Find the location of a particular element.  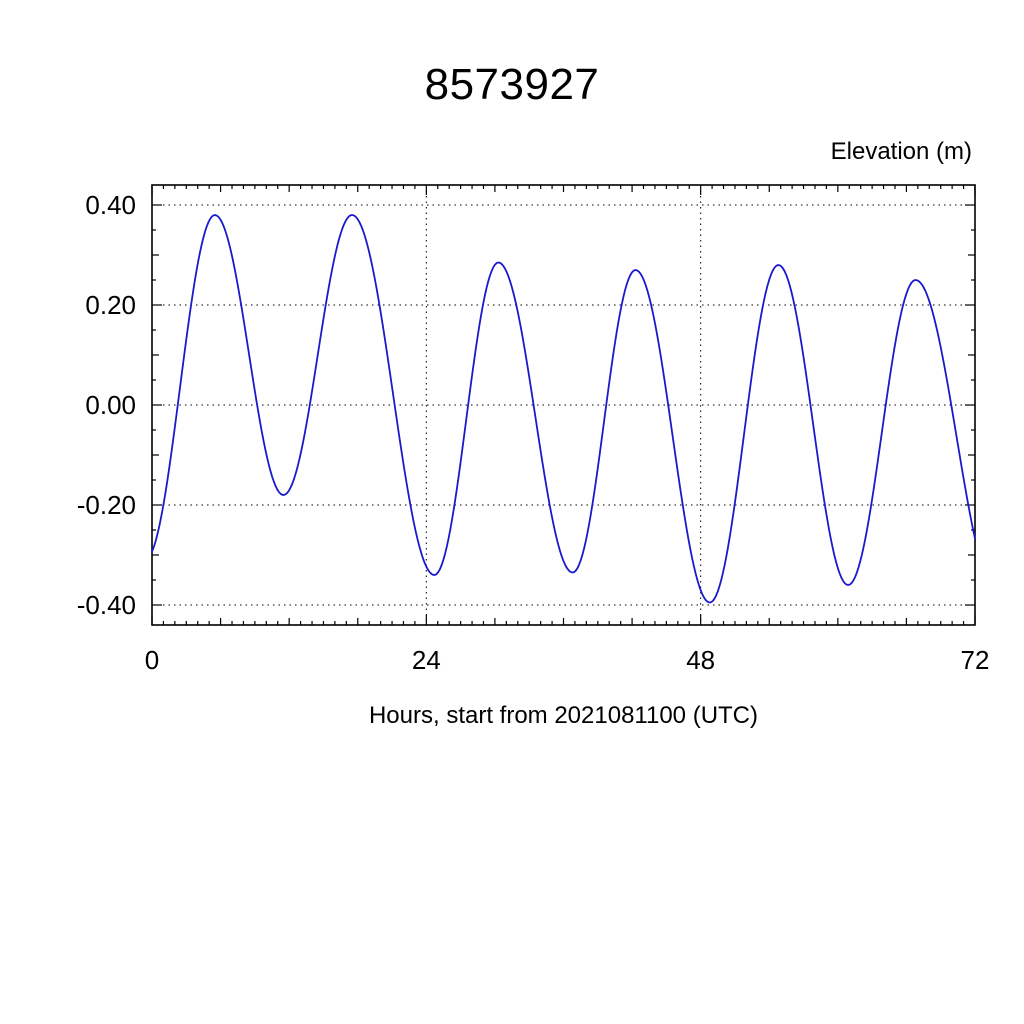

y-tick-label: -0.40 is located at coordinates (106, 605).